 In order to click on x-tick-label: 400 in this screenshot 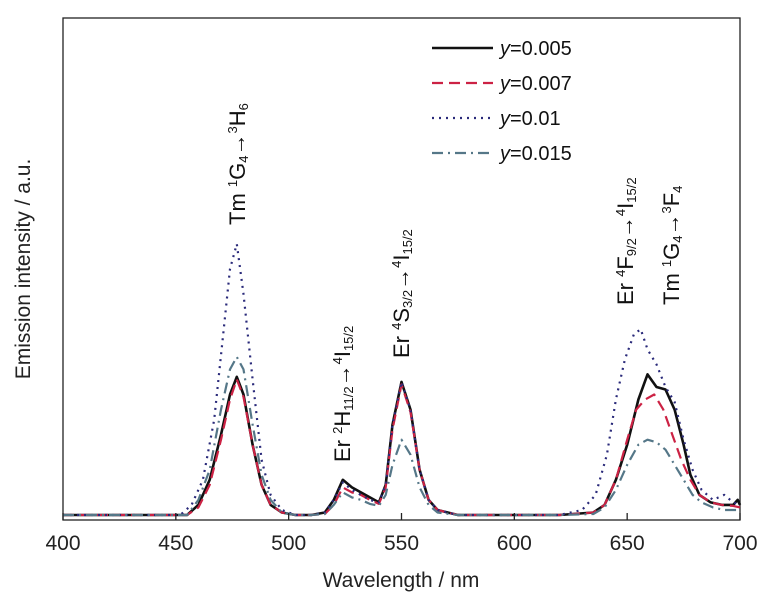, I will do `click(62, 543)`.